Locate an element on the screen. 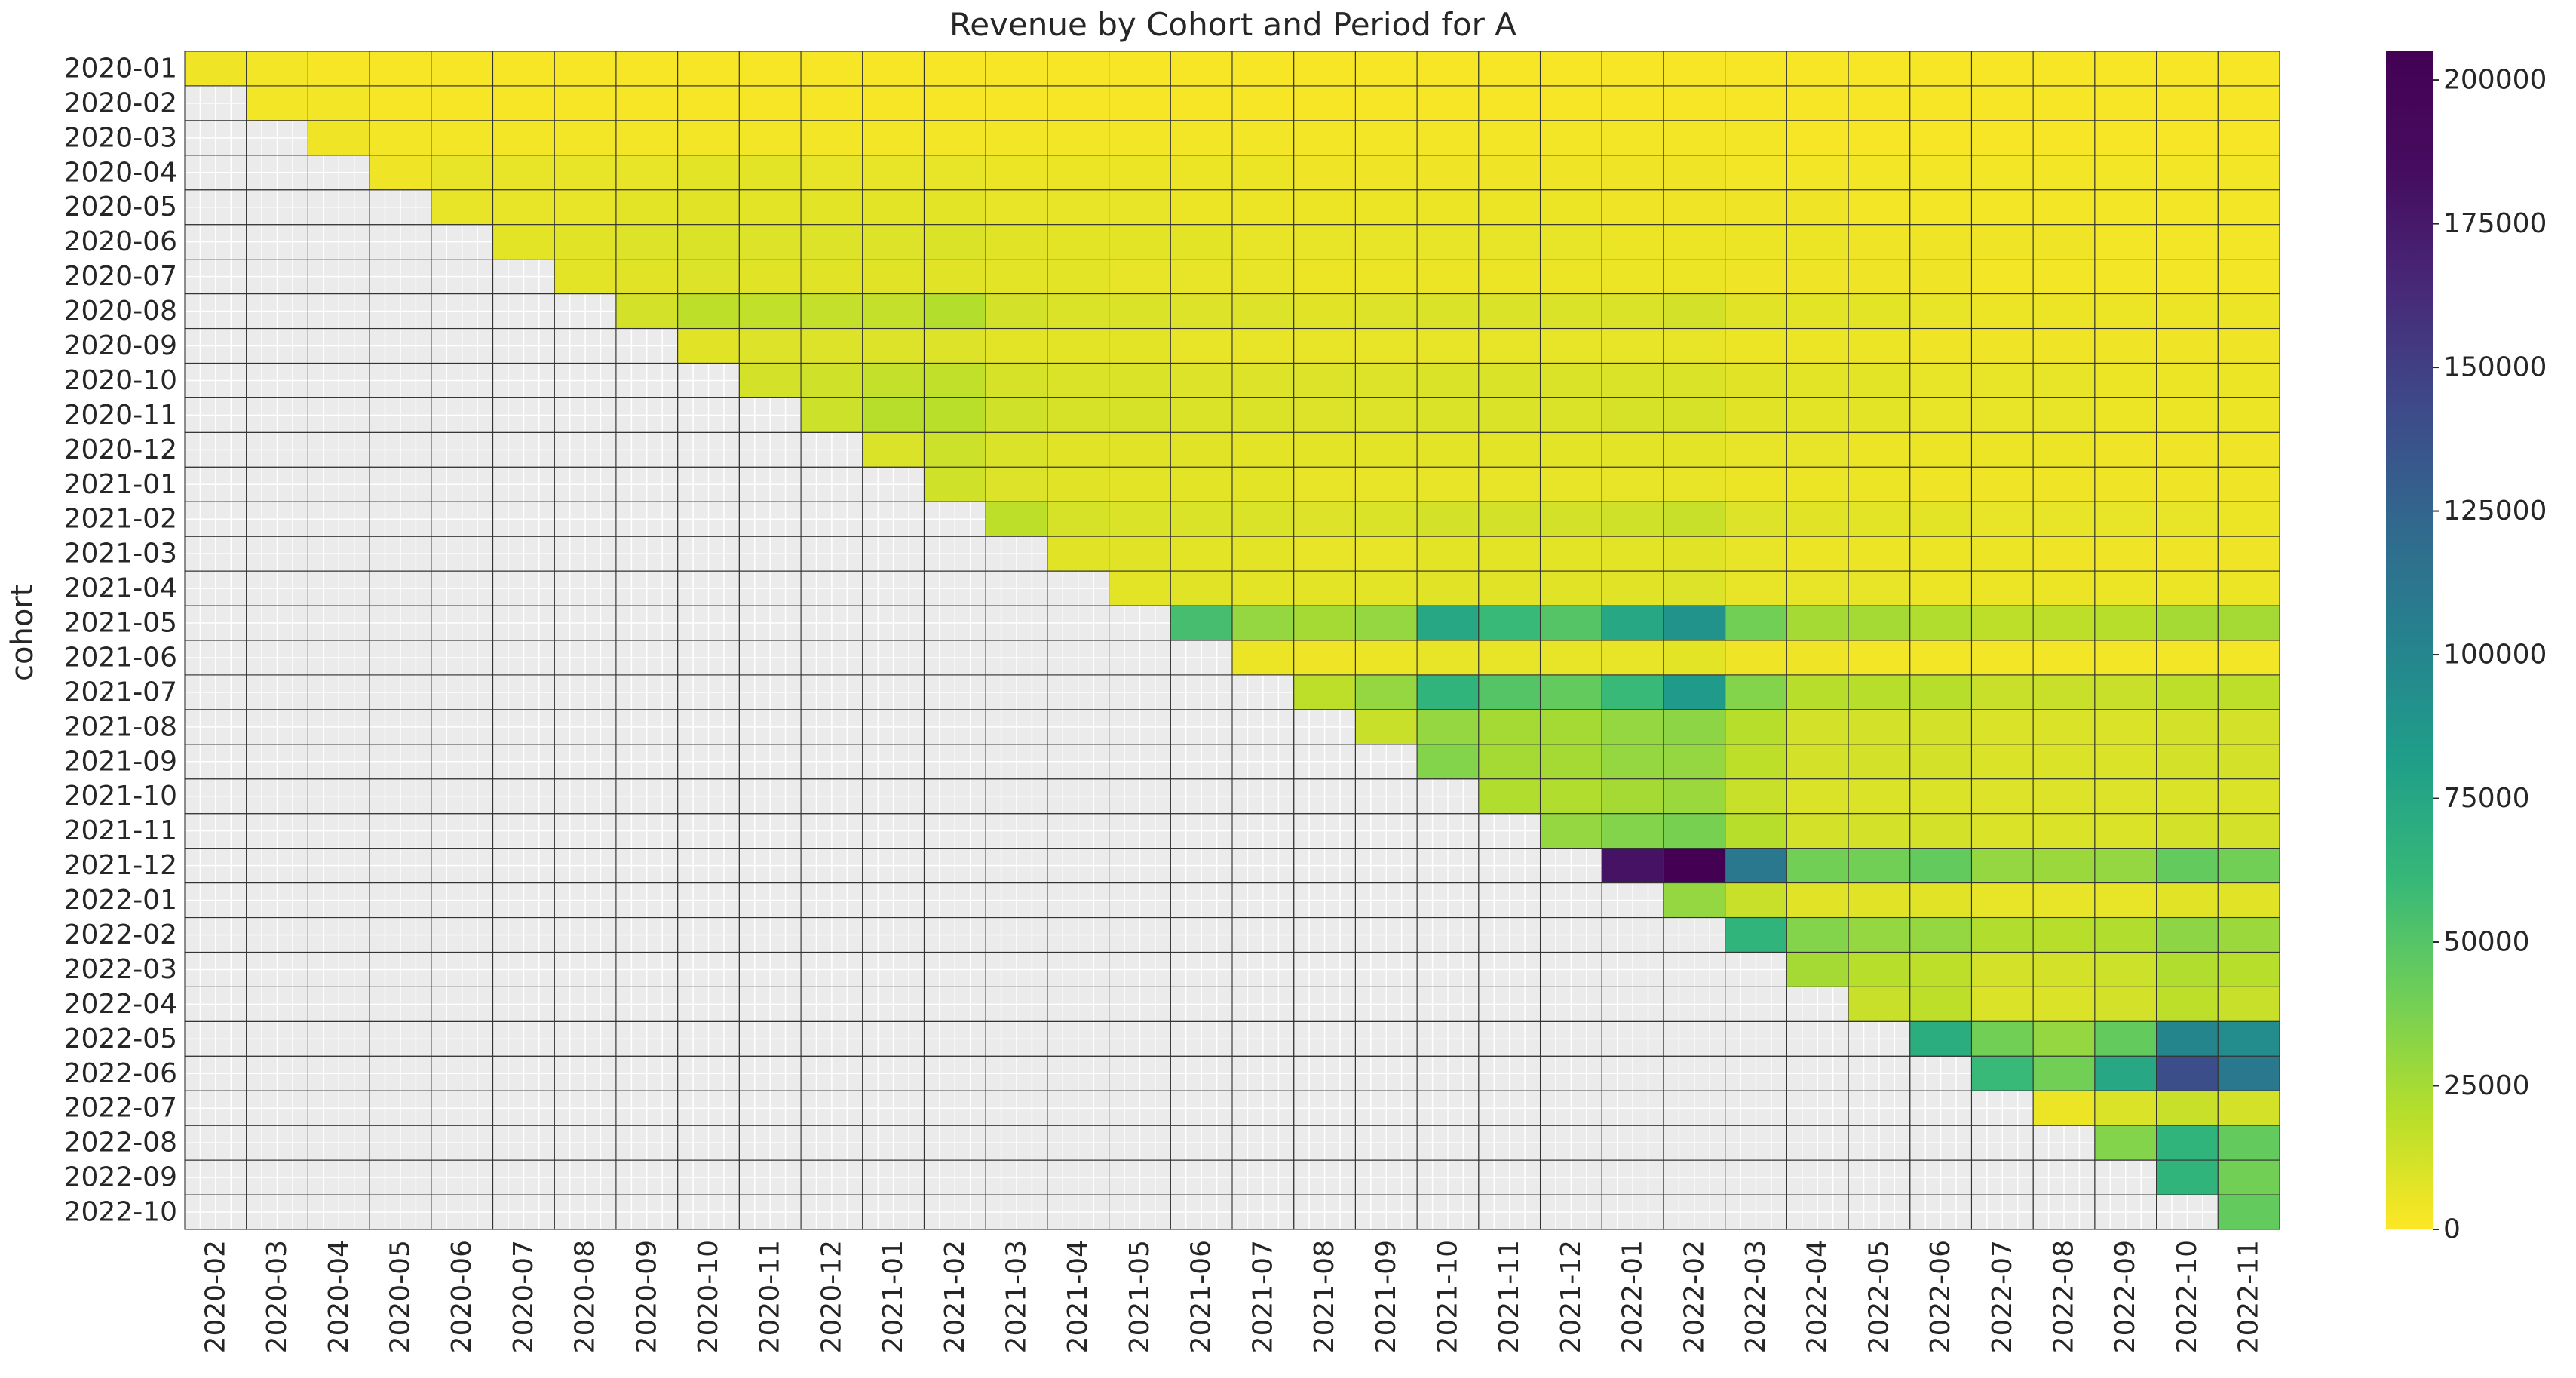  x-tick-label: 2021-08 is located at coordinates (1324, 1296).